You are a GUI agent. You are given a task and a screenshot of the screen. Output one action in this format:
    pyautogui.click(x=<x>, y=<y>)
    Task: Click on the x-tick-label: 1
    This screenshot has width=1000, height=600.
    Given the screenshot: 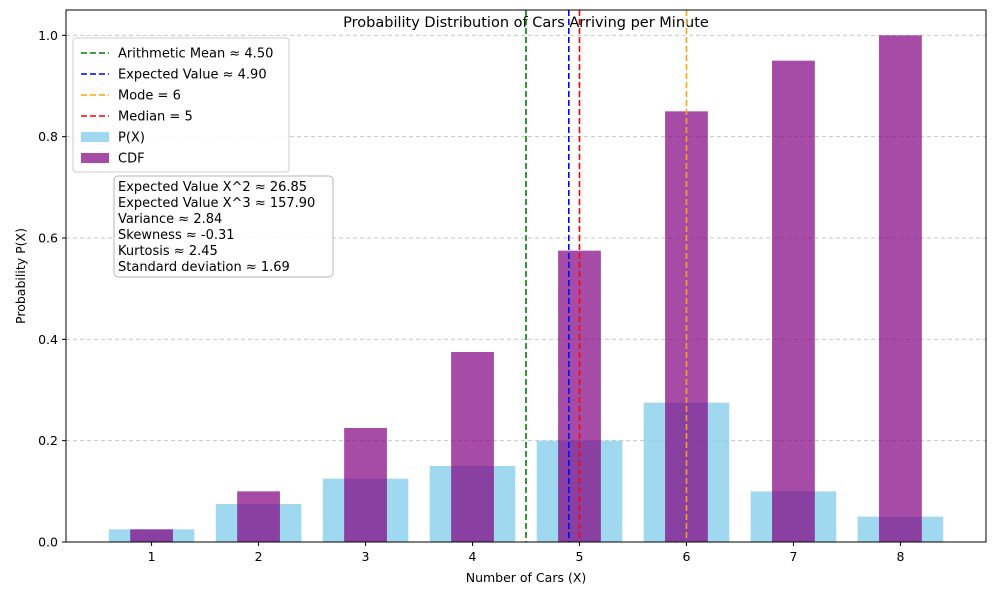 What is the action you would take?
    pyautogui.click(x=152, y=556)
    